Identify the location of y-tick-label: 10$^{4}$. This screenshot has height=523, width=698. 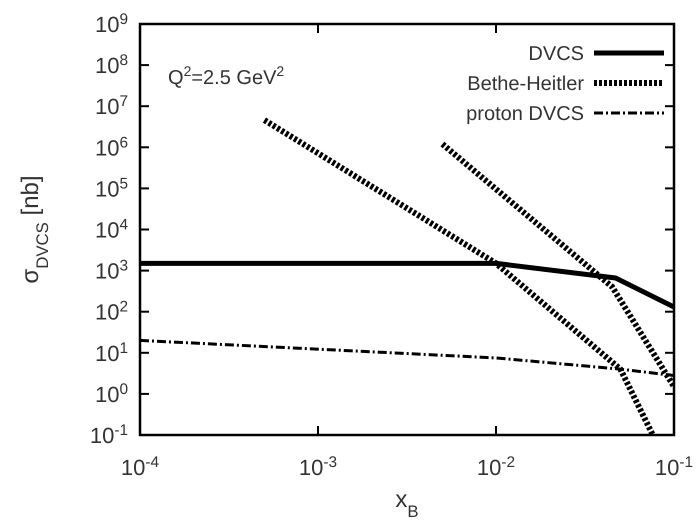
(111, 229).